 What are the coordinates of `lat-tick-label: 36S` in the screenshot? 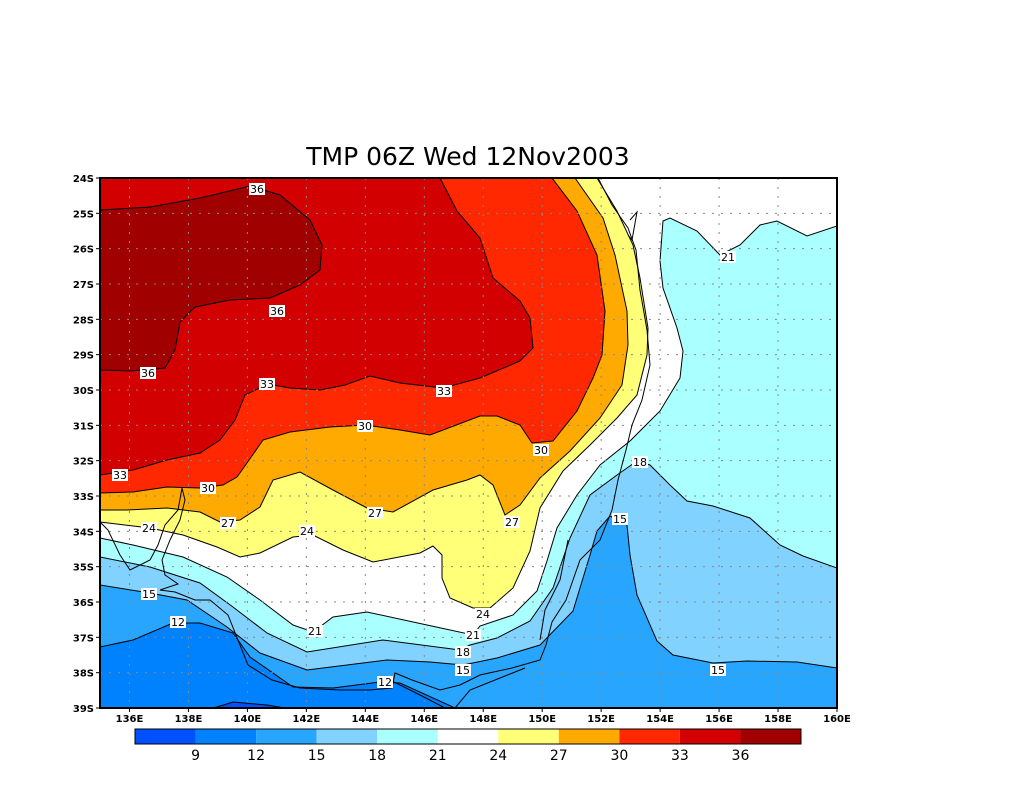 It's located at (83, 603).